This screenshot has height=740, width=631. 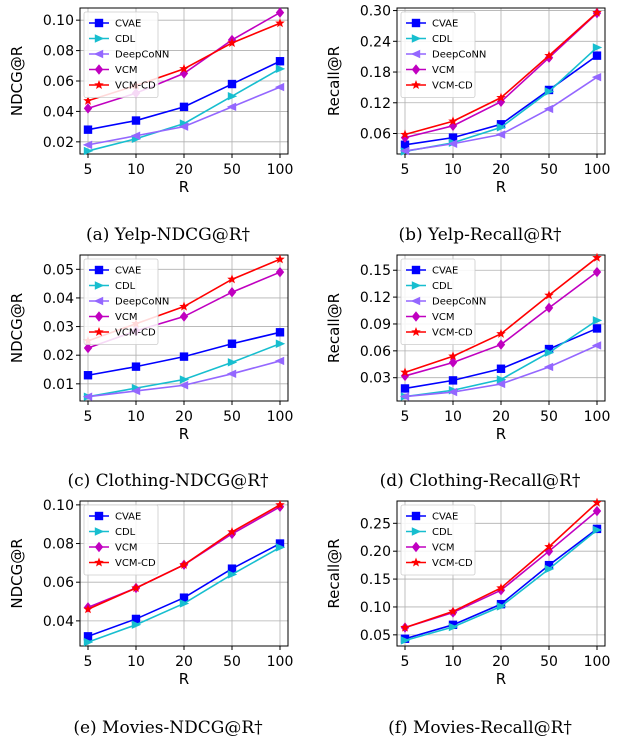 I want to click on legend-label-cdl: CDL, so click(x=125, y=286).